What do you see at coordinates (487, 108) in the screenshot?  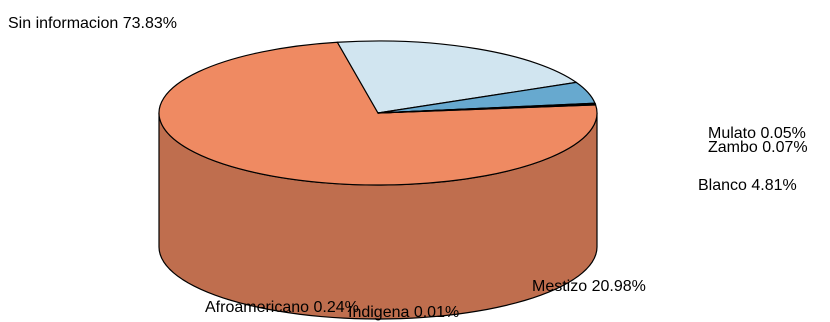 I see `slice-top-afroamericano` at bounding box center [487, 108].